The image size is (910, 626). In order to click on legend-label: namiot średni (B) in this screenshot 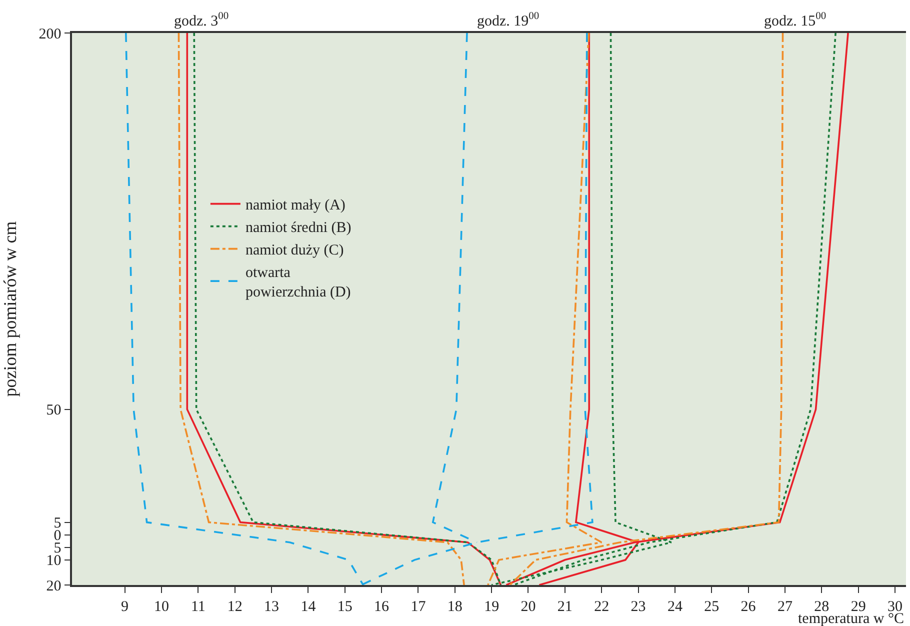, I will do `click(298, 228)`.